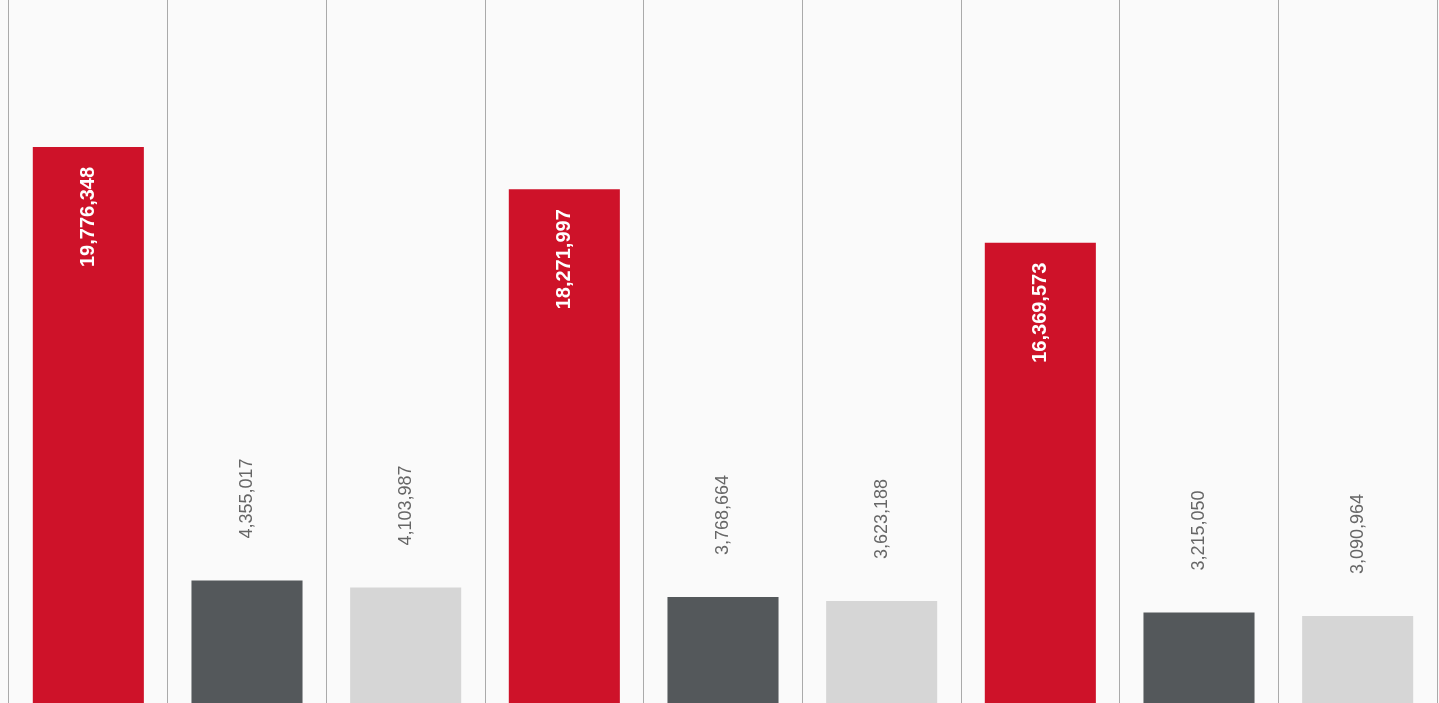  I want to click on data-label: 19,776,348, so click(86, 216).